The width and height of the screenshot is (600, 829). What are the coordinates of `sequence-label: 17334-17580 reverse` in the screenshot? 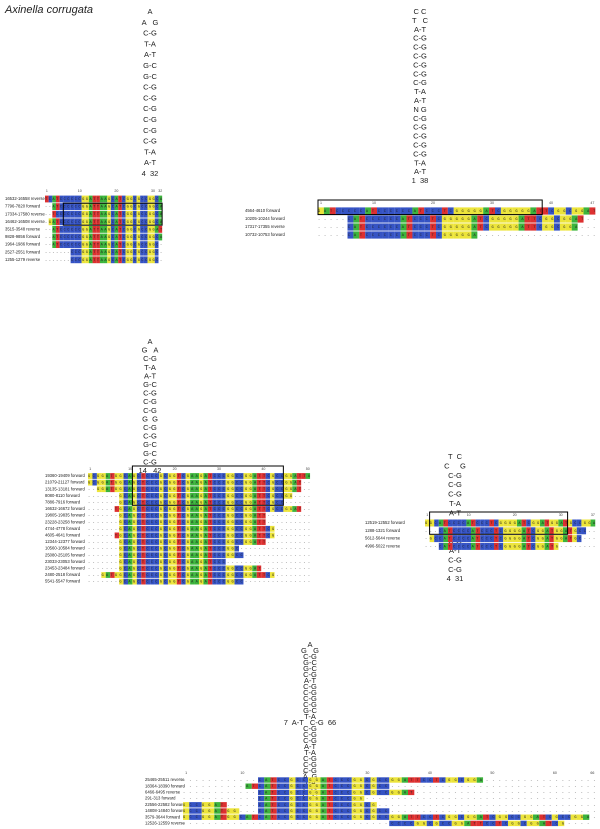 It's located at (25, 213).